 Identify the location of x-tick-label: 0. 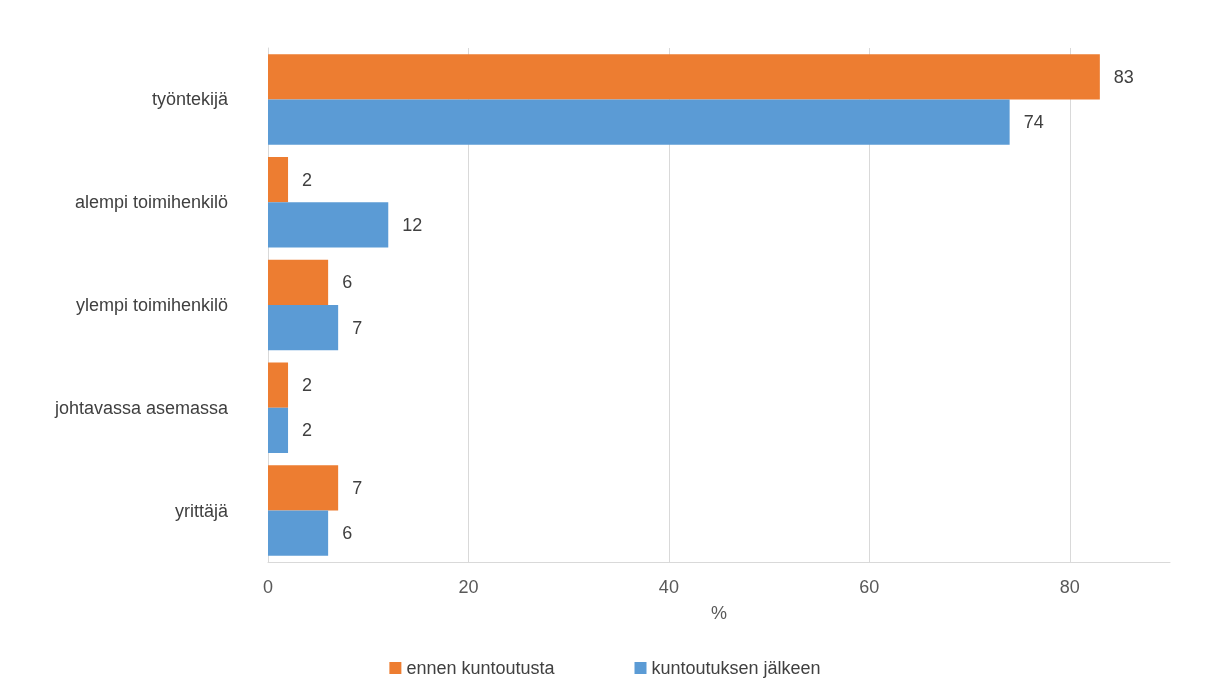
(268, 587).